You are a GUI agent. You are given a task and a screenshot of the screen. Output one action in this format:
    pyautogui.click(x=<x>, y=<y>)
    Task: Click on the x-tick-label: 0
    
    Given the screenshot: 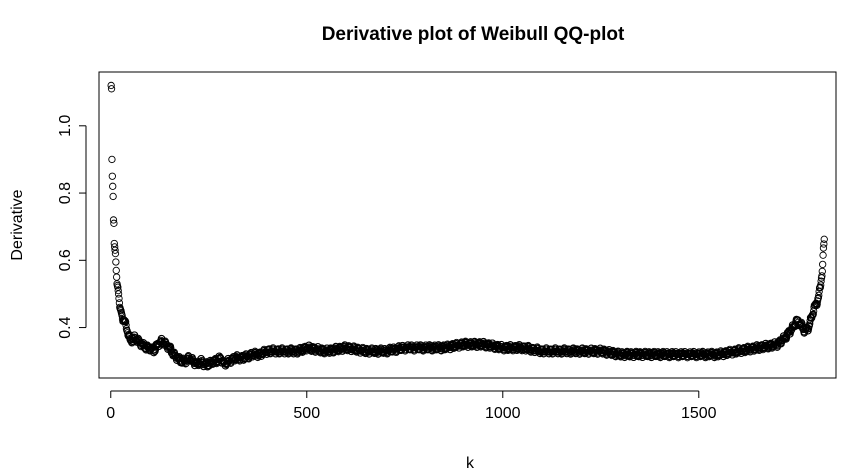 What is the action you would take?
    pyautogui.click(x=110, y=413)
    